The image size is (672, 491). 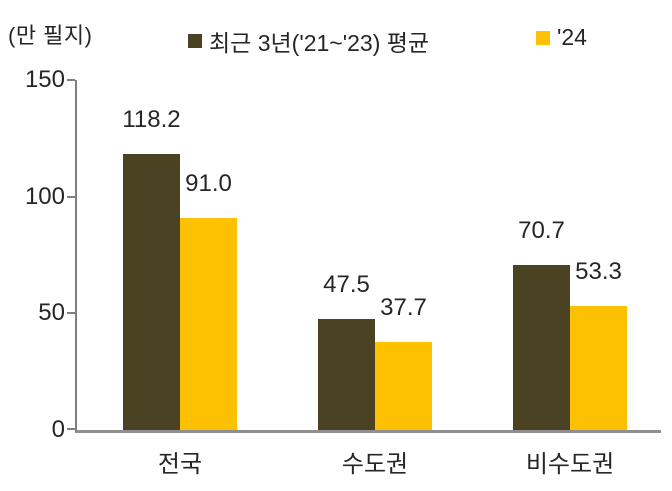 I want to click on axis-unit-label: (만 필지), so click(x=50, y=35).